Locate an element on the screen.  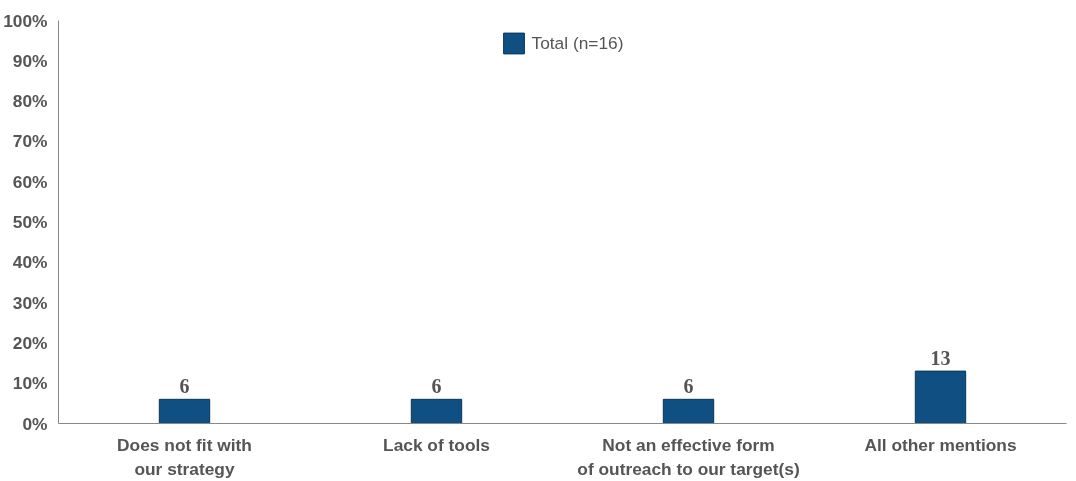
x-tick-label: Lack of tools is located at coordinates (436, 444).